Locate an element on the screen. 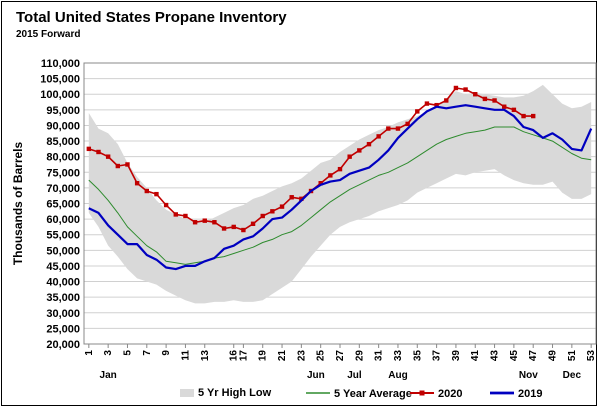 This screenshot has height=409, width=600. x-tick-label: 21 is located at coordinates (282, 356).